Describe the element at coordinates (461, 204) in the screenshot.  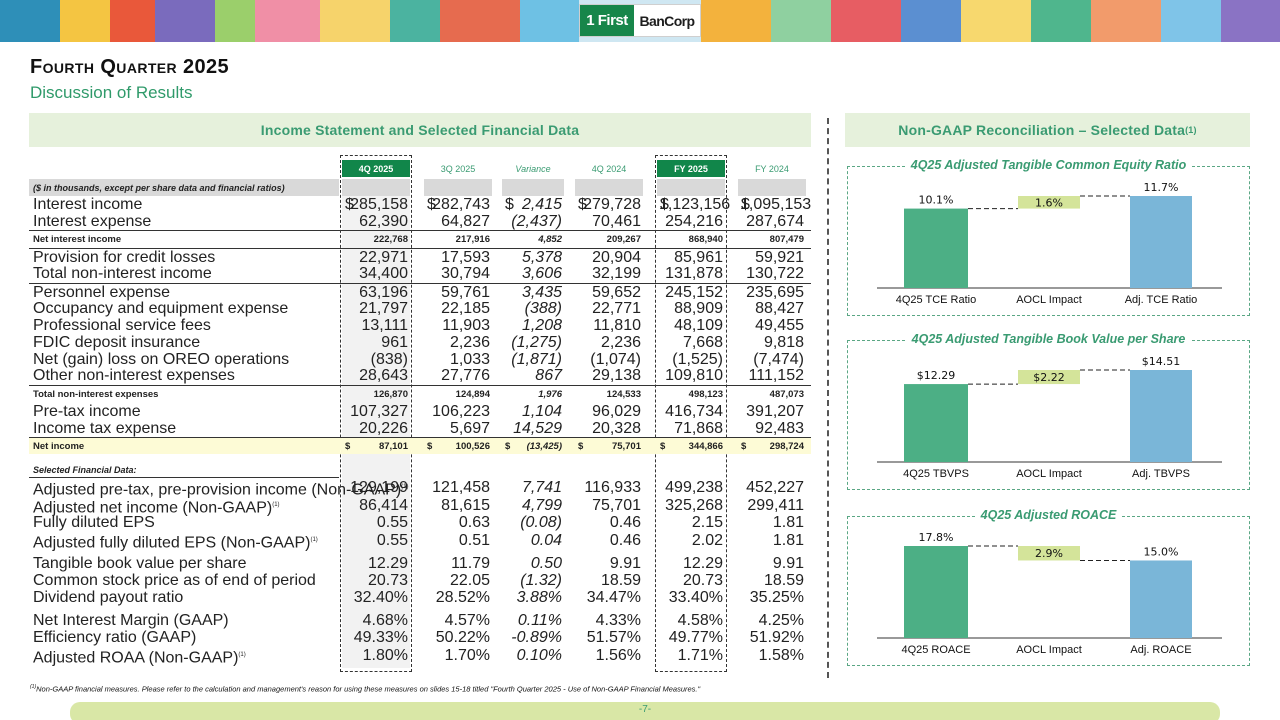
I see `cell-3q-2025: 282,743` at that location.